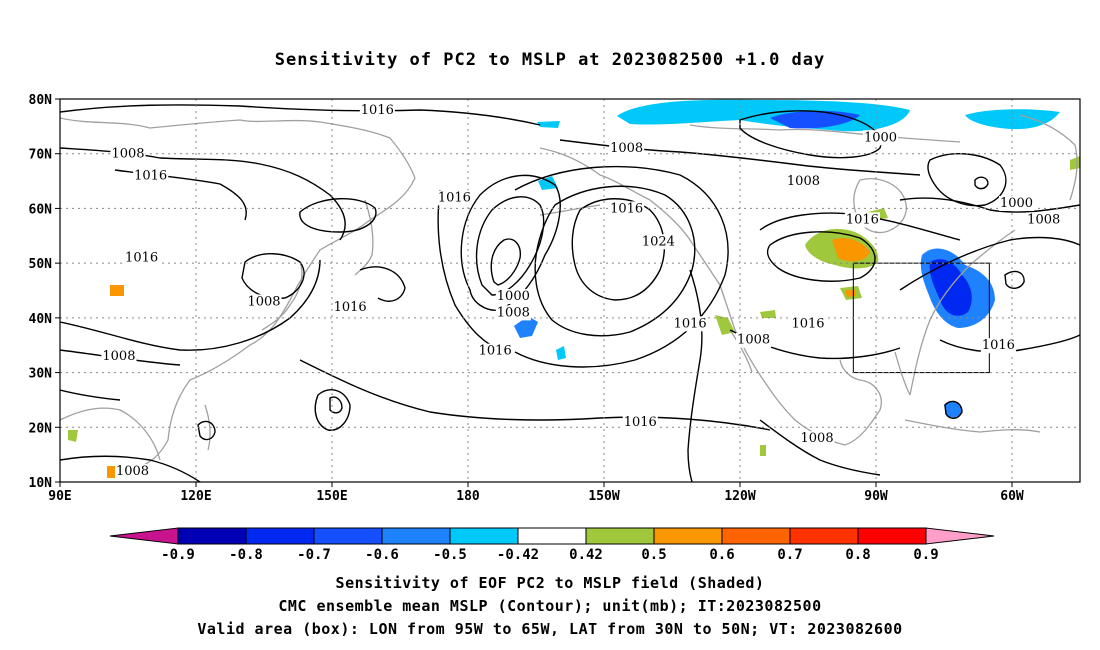  I want to click on contour-1008-mexico, so click(820, 447).